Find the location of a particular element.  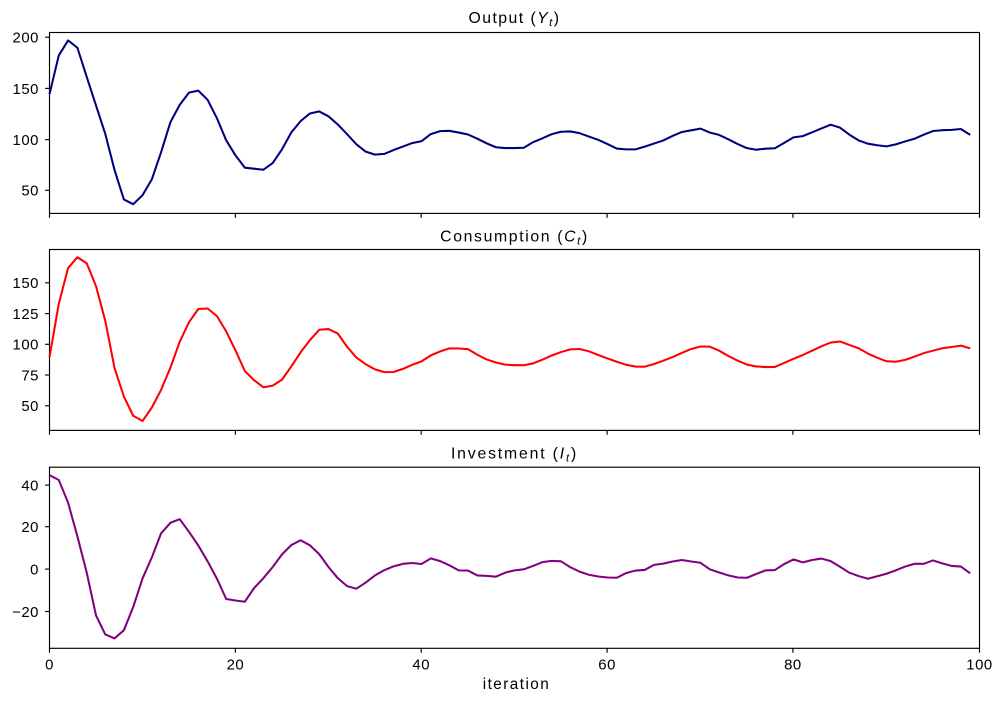

svg-text: 60 is located at coordinates (607, 666).